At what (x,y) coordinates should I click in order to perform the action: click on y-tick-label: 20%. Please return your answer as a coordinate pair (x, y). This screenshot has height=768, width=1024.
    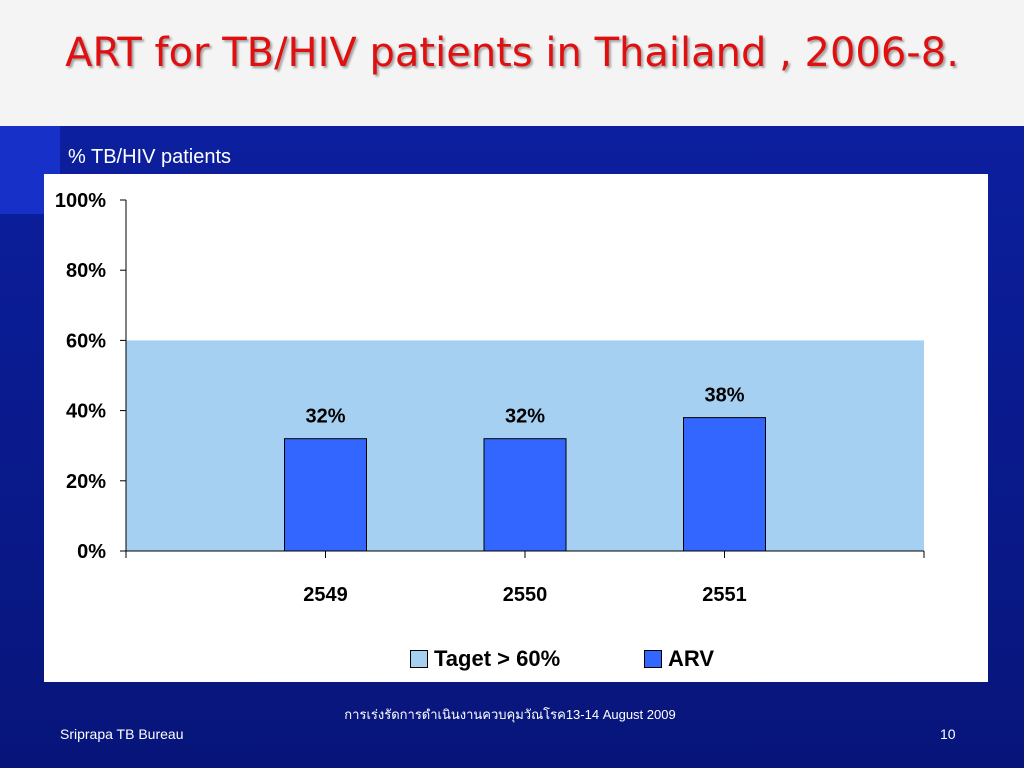
    Looking at the image, I should click on (86, 482).